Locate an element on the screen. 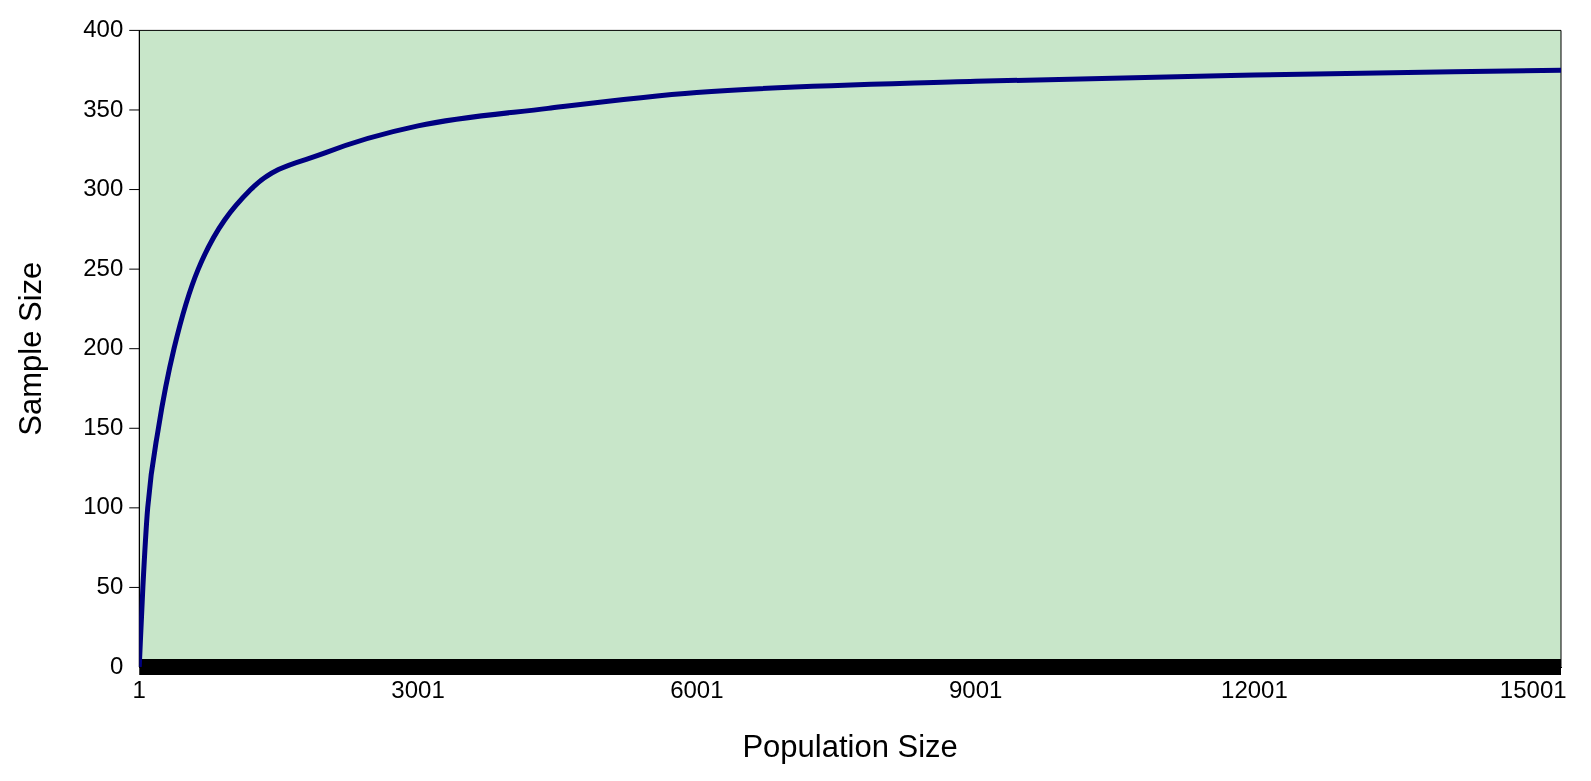  y-axis-title: Sample Size is located at coordinates (31, 348).